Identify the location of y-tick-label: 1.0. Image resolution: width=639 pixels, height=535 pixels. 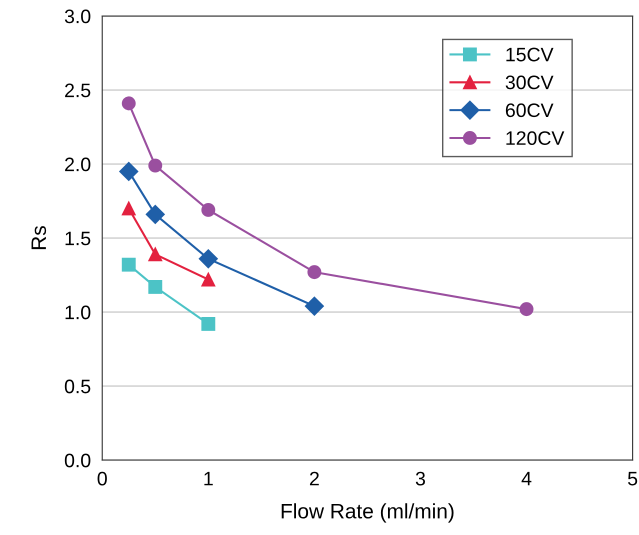
(78, 313).